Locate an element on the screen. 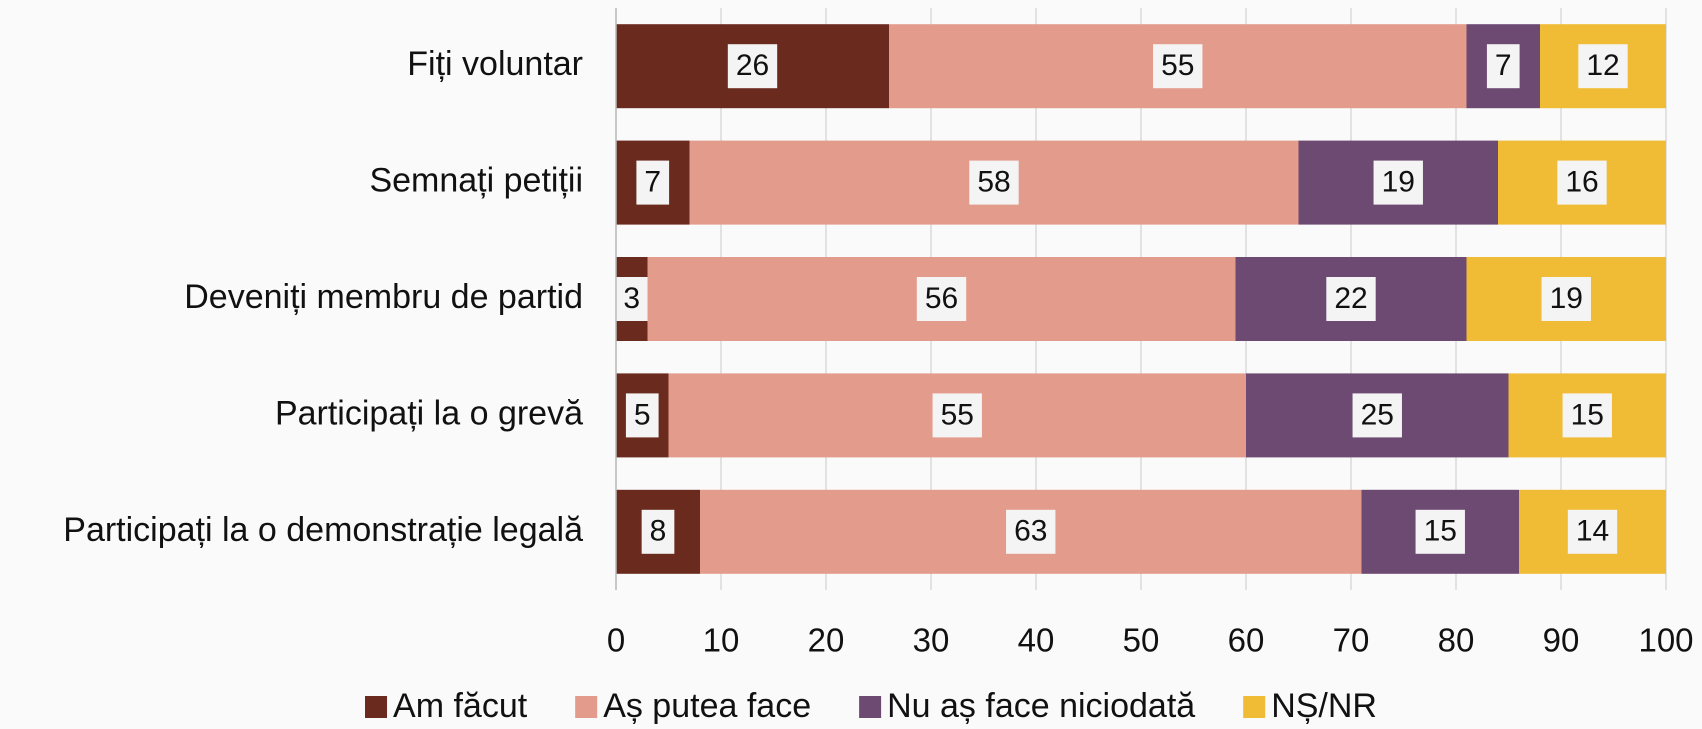 The image size is (1702, 729). x-tick-label: 60 is located at coordinates (1246, 640).